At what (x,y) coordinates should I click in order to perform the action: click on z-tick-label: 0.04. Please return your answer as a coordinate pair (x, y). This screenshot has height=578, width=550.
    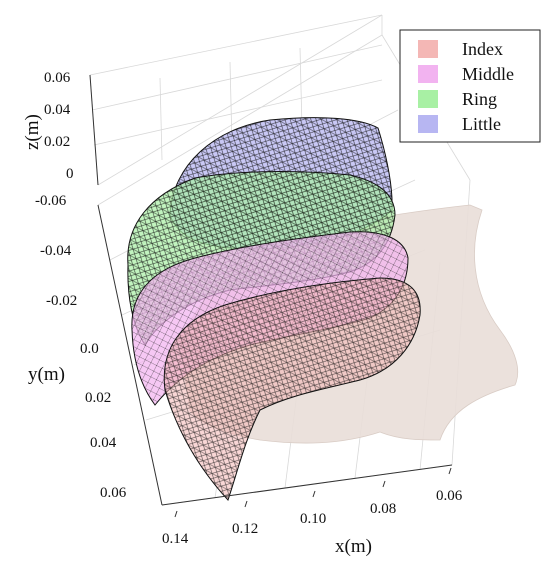
    Looking at the image, I should click on (57, 110).